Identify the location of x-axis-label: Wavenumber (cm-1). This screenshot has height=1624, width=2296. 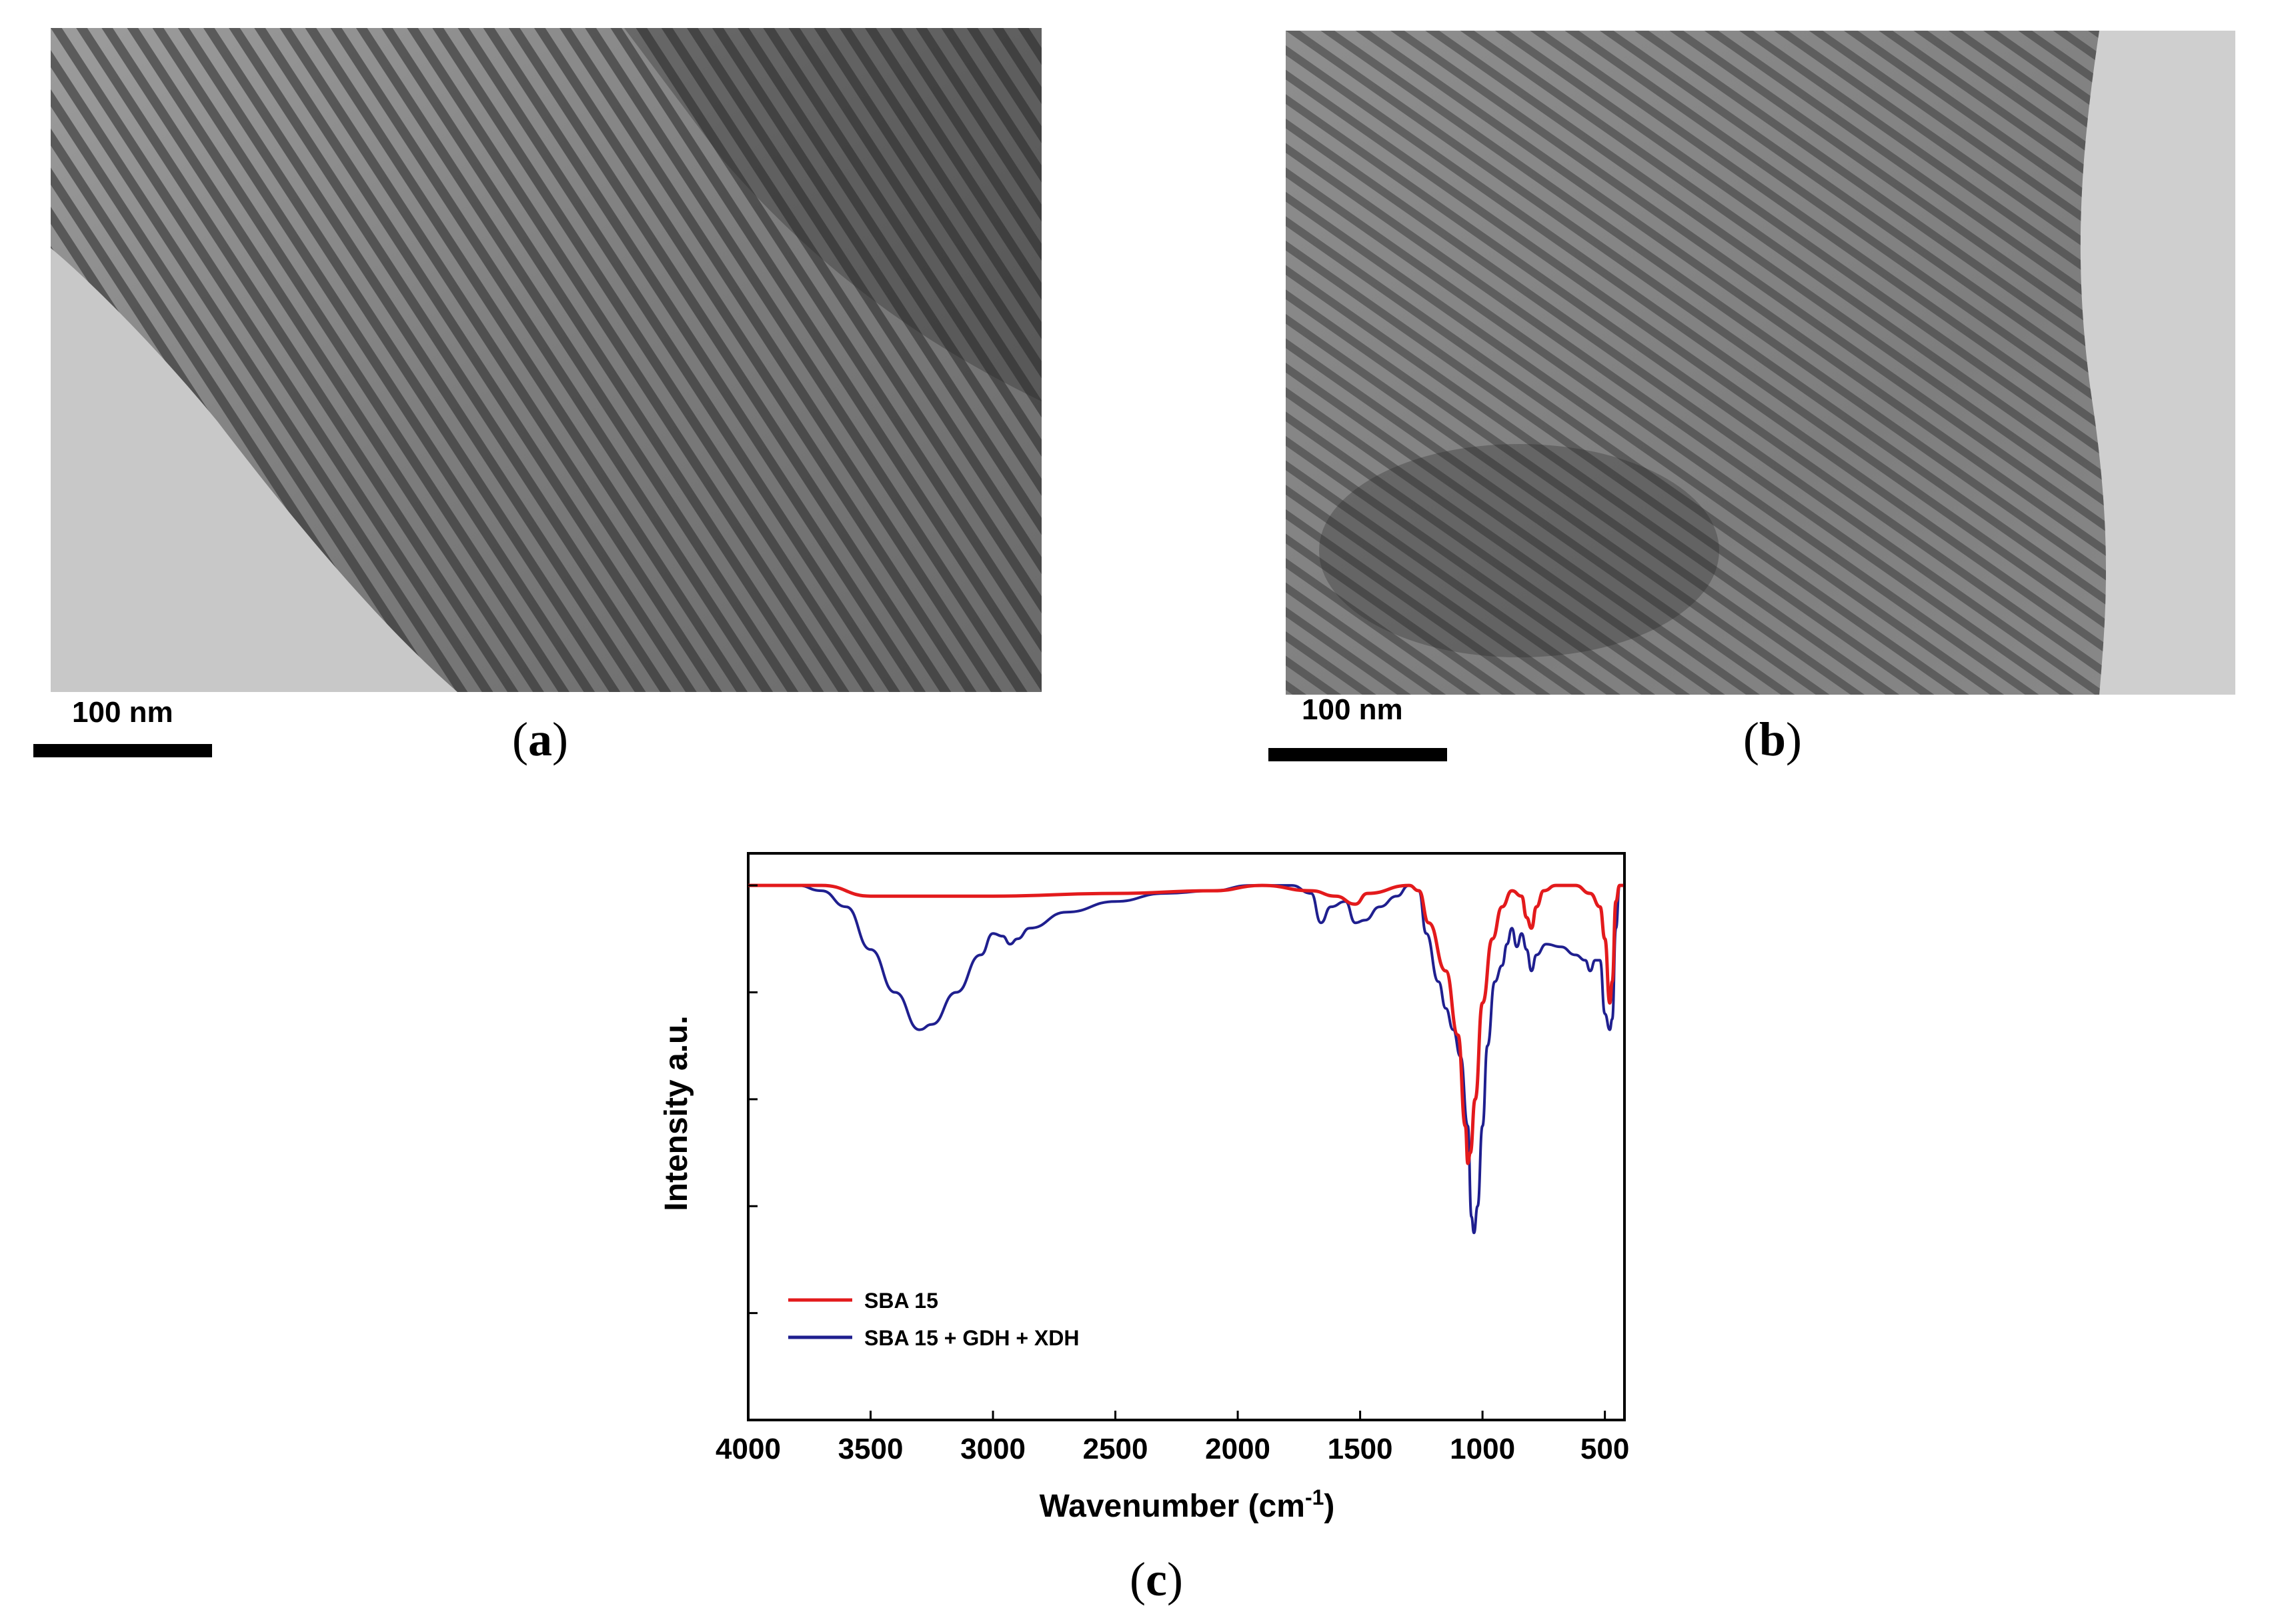
(1187, 1504).